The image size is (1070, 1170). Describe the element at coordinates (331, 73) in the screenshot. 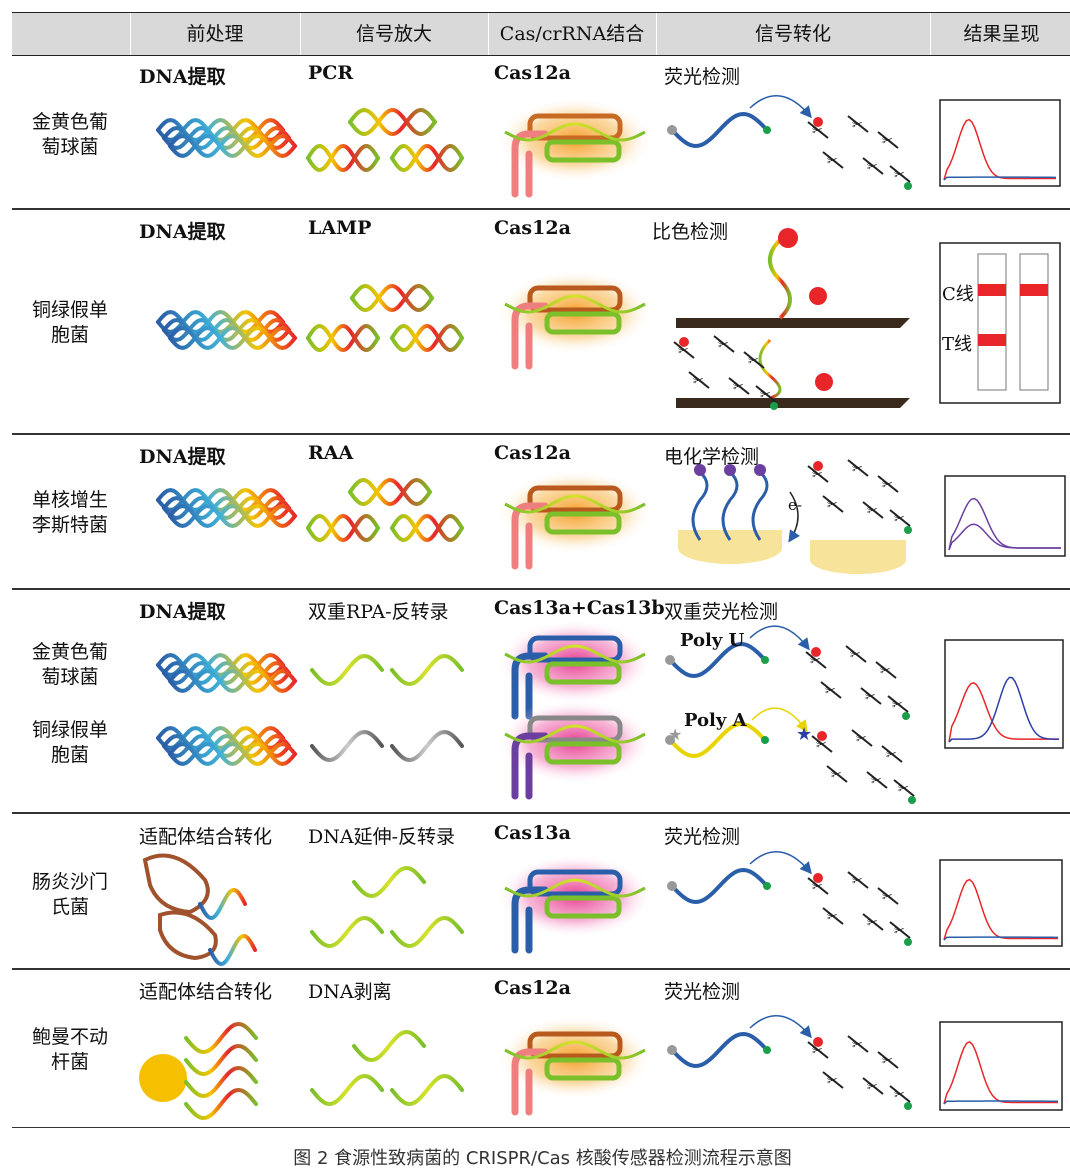

I see `amplification-label: PCR` at that location.